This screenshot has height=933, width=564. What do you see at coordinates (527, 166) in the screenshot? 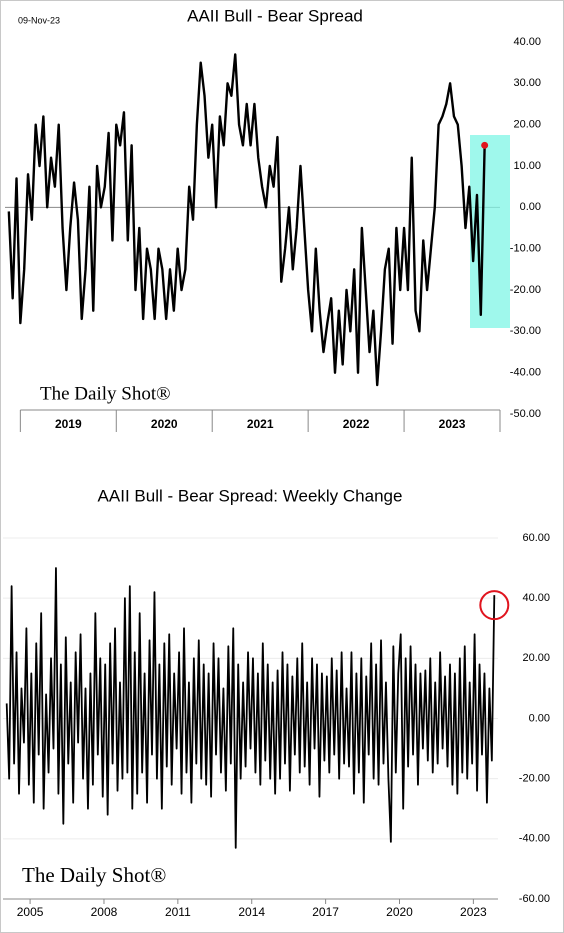
I see `y-tick-label: 10.00` at bounding box center [527, 166].